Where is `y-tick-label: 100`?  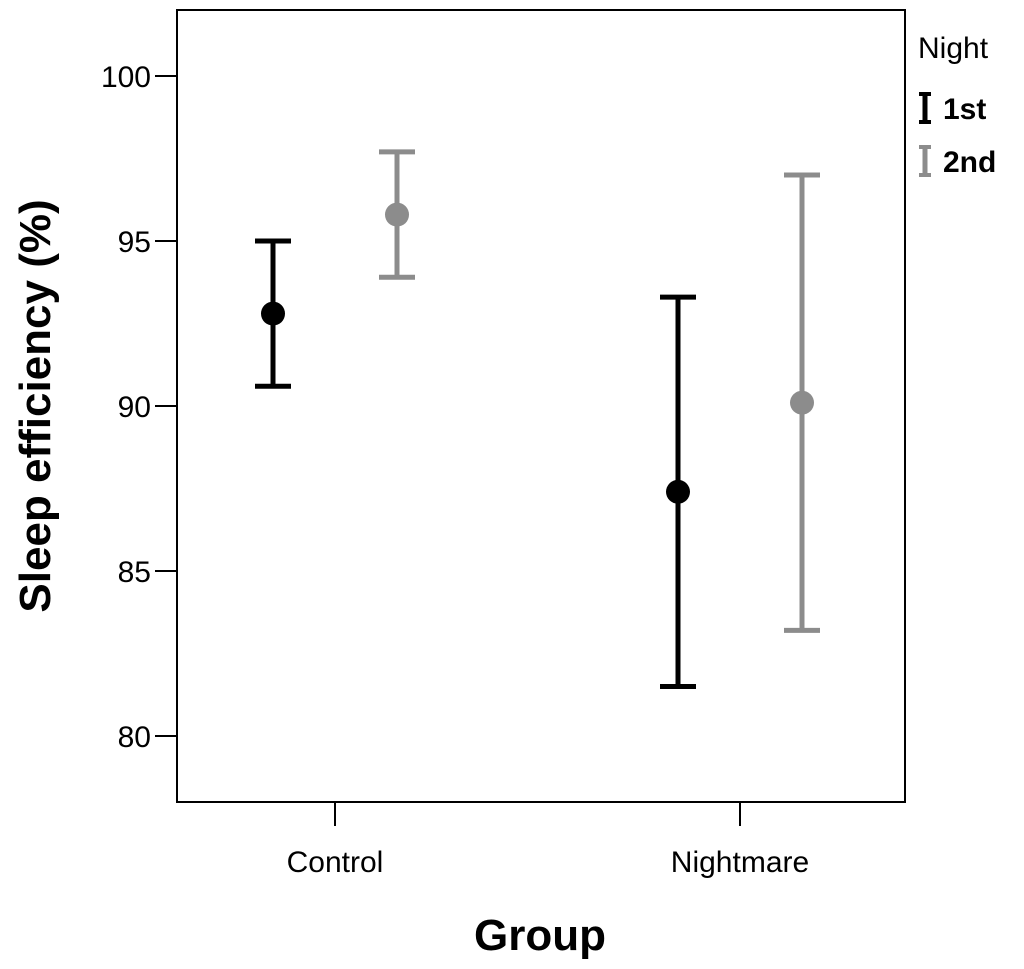
y-tick-label: 100 is located at coordinates (126, 77).